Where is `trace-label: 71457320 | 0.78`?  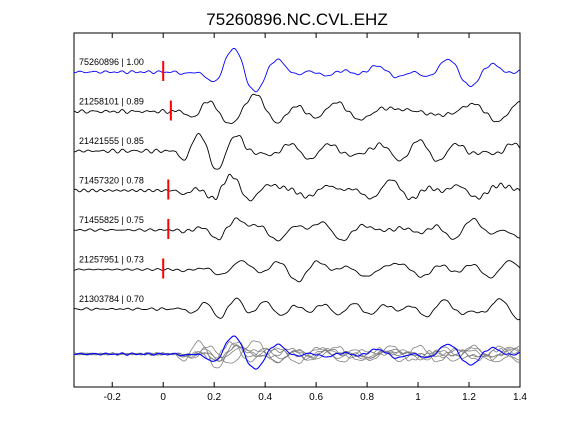 trace-label: 71457320 | 0.78 is located at coordinates (111, 181).